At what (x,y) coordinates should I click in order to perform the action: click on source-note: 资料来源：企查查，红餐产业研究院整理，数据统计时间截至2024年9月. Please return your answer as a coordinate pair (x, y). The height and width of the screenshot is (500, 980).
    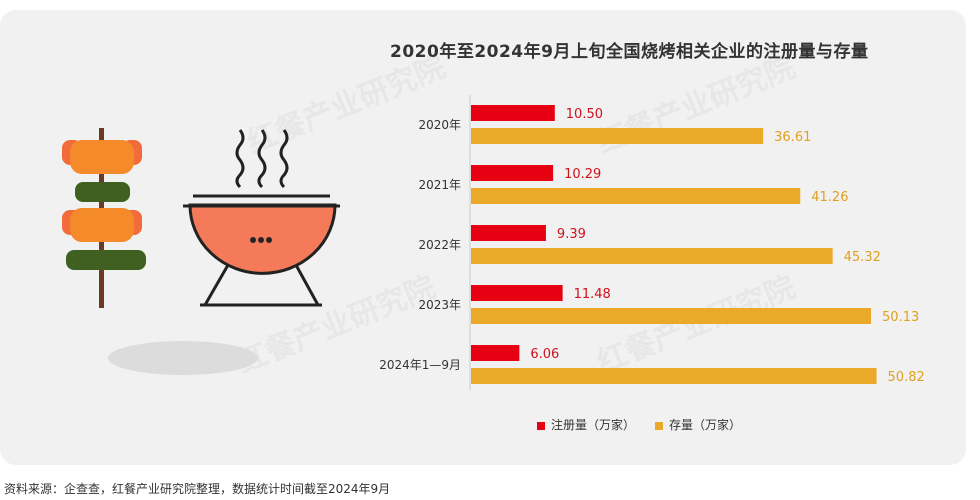
    Looking at the image, I should click on (197, 489).